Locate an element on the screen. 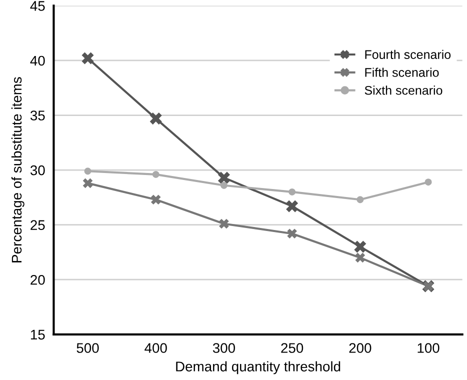 This screenshot has height=380, width=467. y-tick-label: 15 is located at coordinates (37, 335).